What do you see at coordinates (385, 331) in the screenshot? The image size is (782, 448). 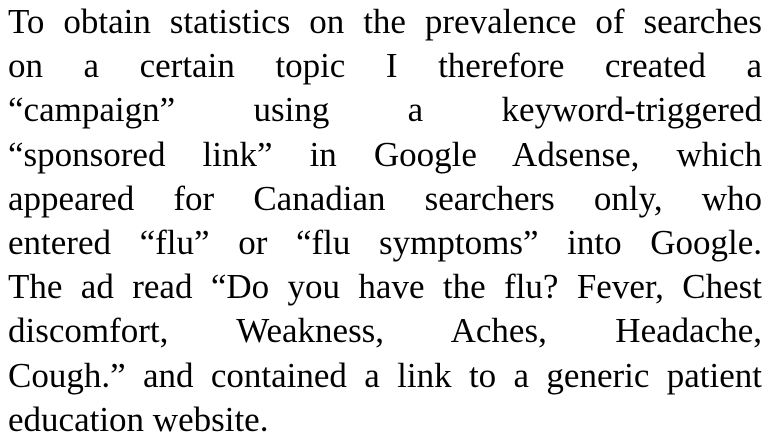 I see `paragraph-line: discomfort, Weakness, Aches, Headache,` at bounding box center [385, 331].